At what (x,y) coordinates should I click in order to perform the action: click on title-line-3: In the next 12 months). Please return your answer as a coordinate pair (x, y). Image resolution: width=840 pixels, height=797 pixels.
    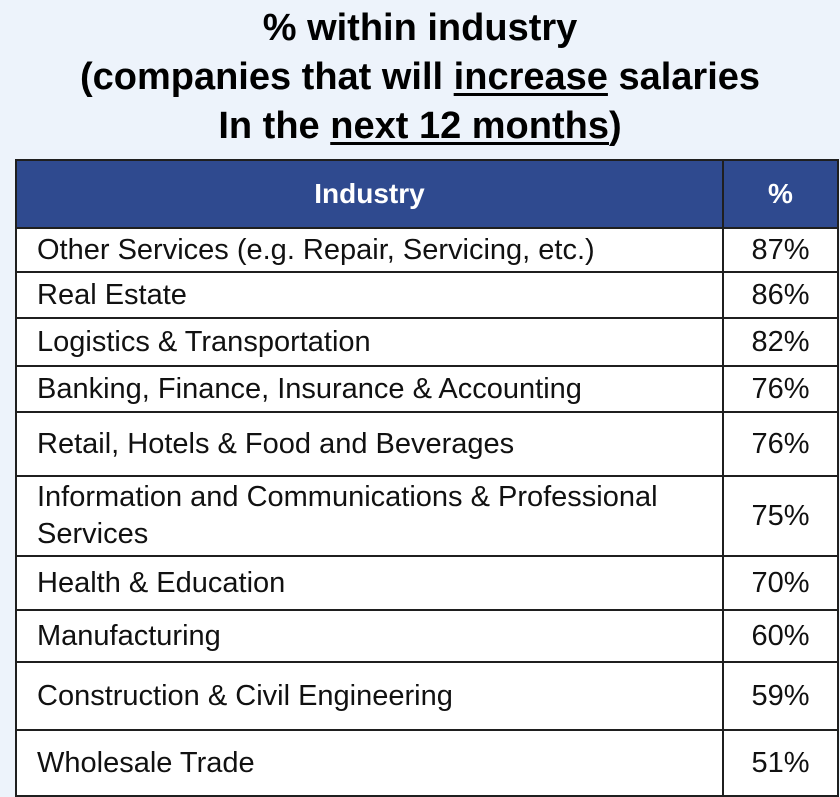
    Looking at the image, I should click on (420, 126).